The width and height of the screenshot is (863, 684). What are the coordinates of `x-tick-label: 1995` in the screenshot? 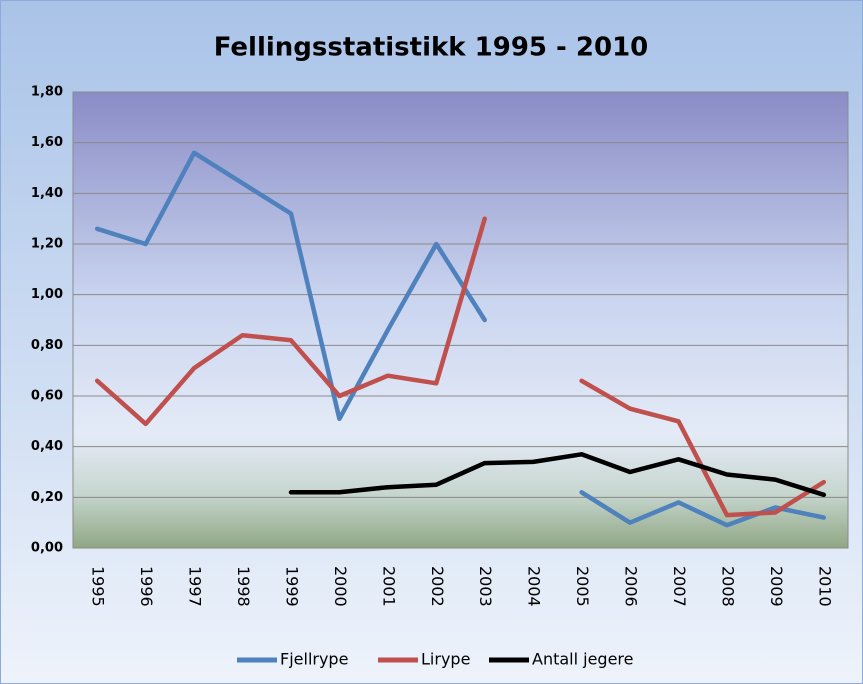 It's located at (98, 586).